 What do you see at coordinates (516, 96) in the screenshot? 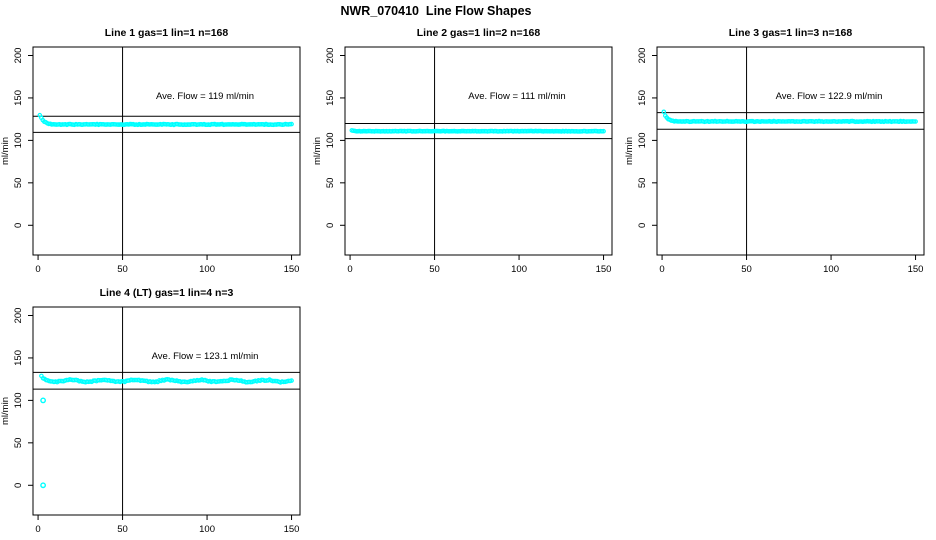
I see `ave-flow-annotation: Ave. Flow = 111 ml/min` at bounding box center [516, 96].